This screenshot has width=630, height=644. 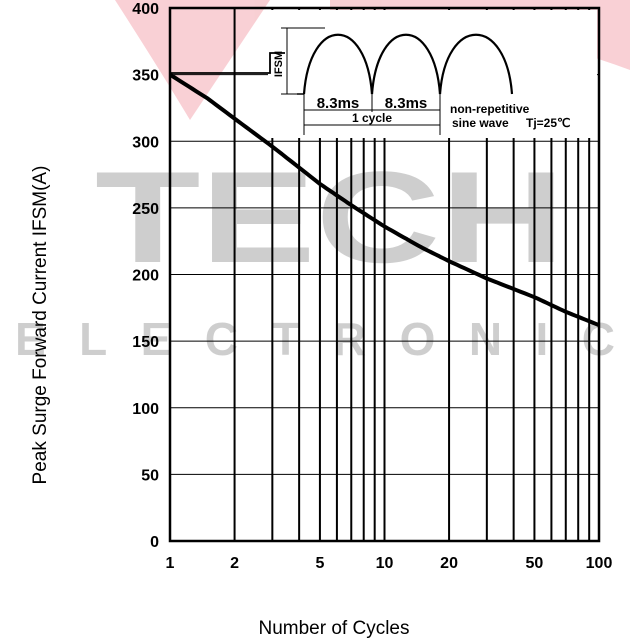 I want to click on note-line-2: sine wave, so click(x=480, y=123).